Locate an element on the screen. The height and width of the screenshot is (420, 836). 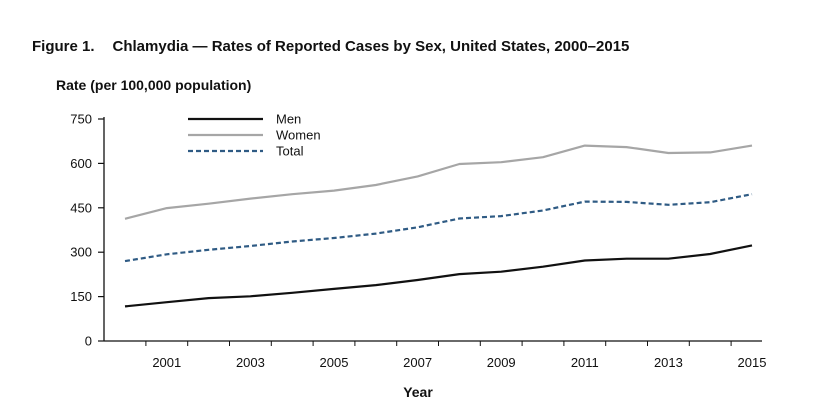
y-tick-label: 600 is located at coordinates (81, 163).